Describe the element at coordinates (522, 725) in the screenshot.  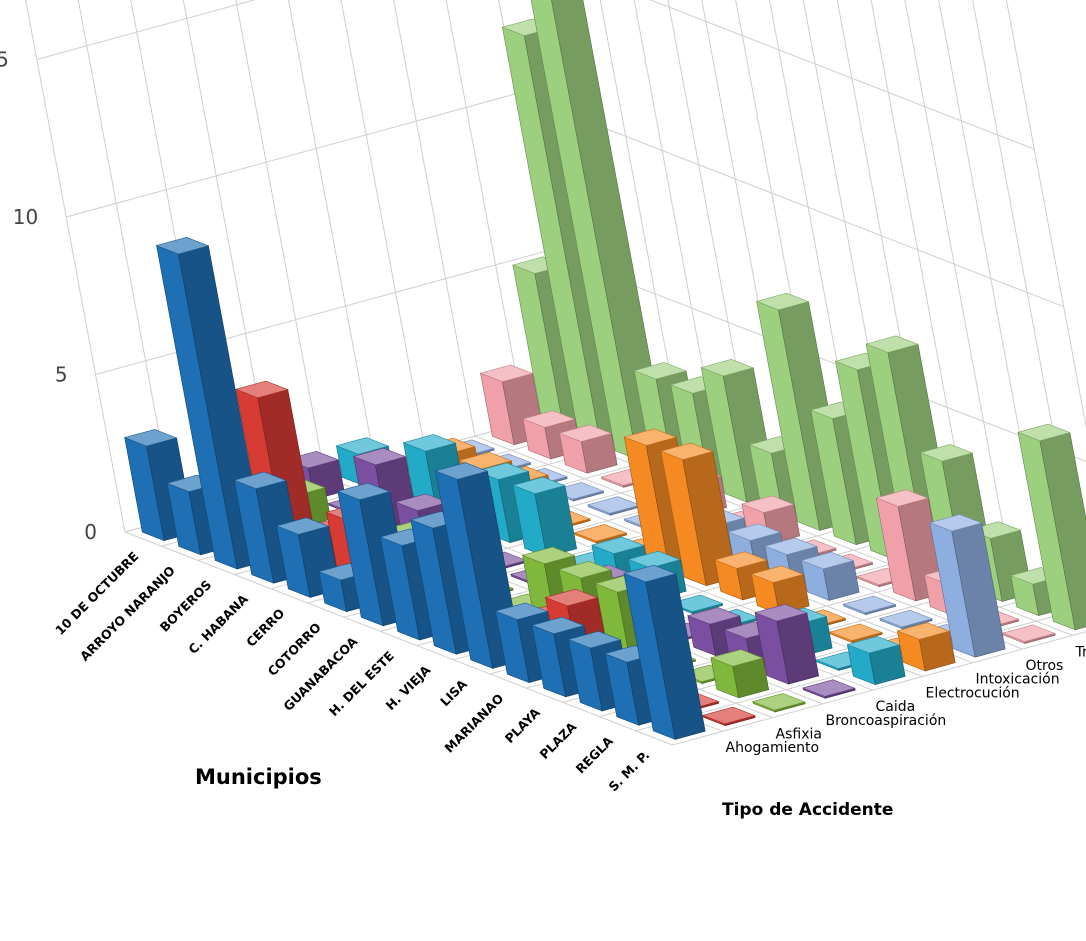
I see `category-label: PLAYA` at that location.